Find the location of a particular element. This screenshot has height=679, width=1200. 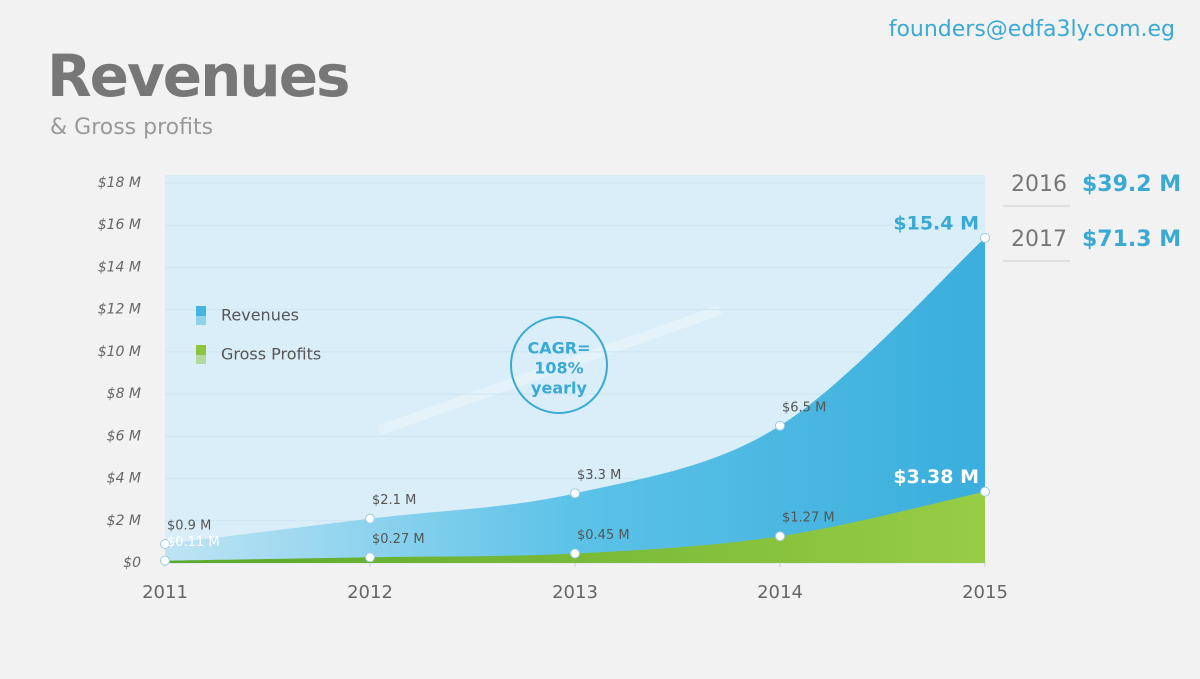

legend-label: Revenues is located at coordinates (260, 315).